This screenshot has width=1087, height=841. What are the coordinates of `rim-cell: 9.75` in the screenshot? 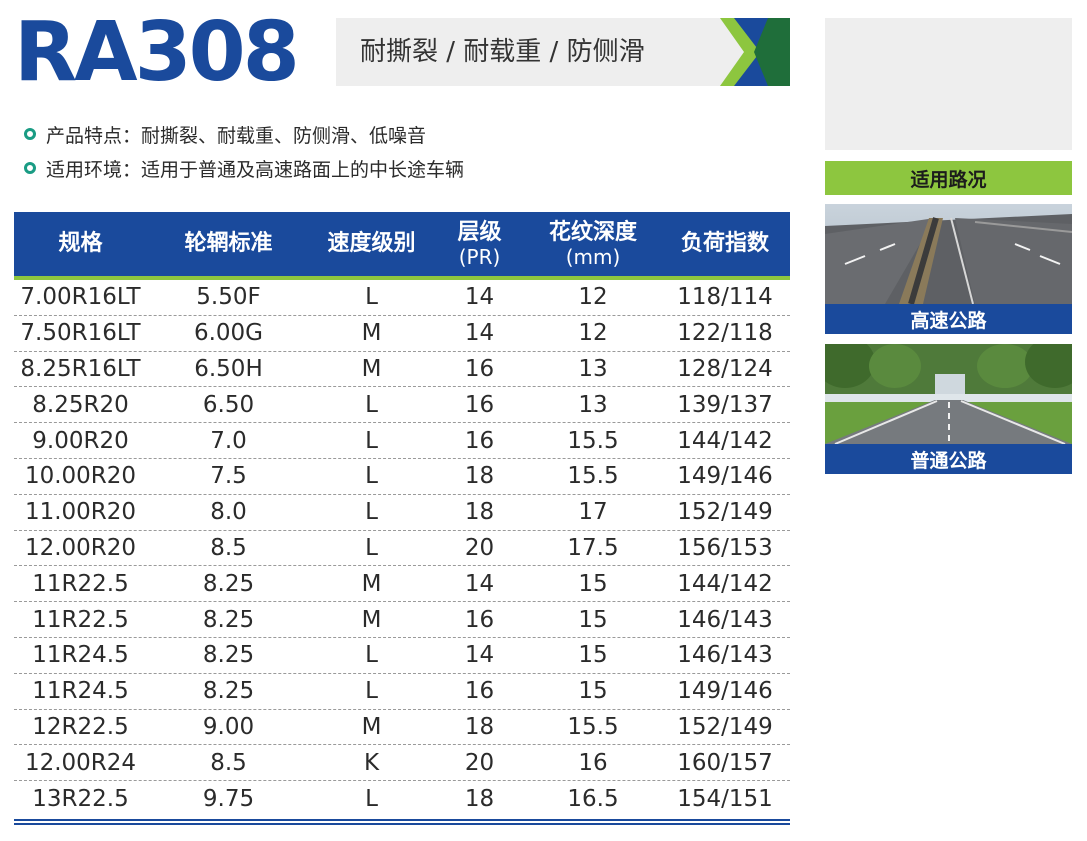 It's located at (228, 799).